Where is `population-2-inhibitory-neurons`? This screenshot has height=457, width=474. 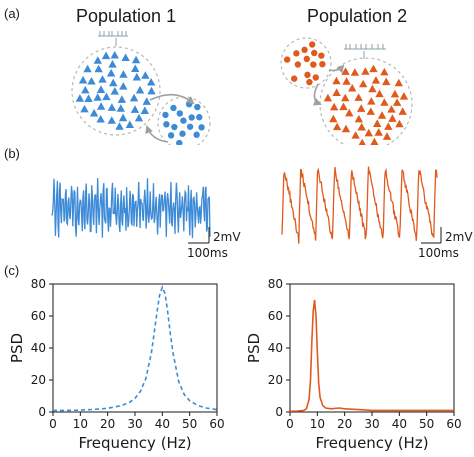
population-2-inhibitory-neurons is located at coordinates (304, 63).